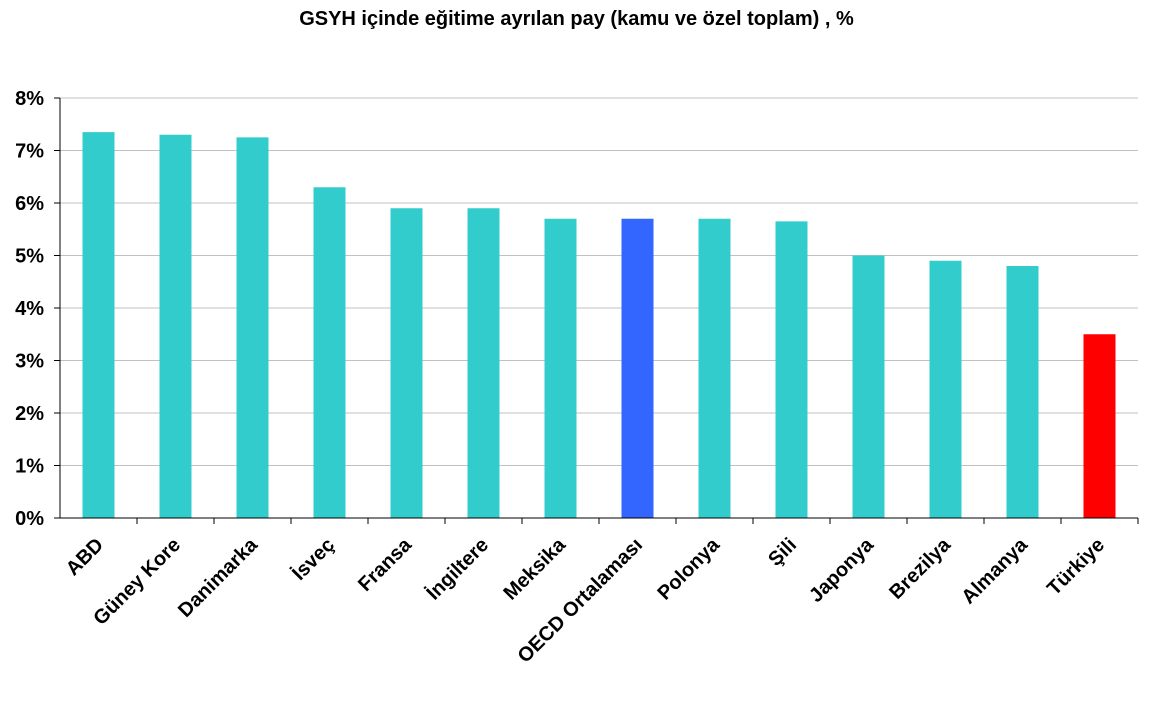 The width and height of the screenshot is (1153, 711). I want to click on y-tick-label: 6%, so click(29, 204).